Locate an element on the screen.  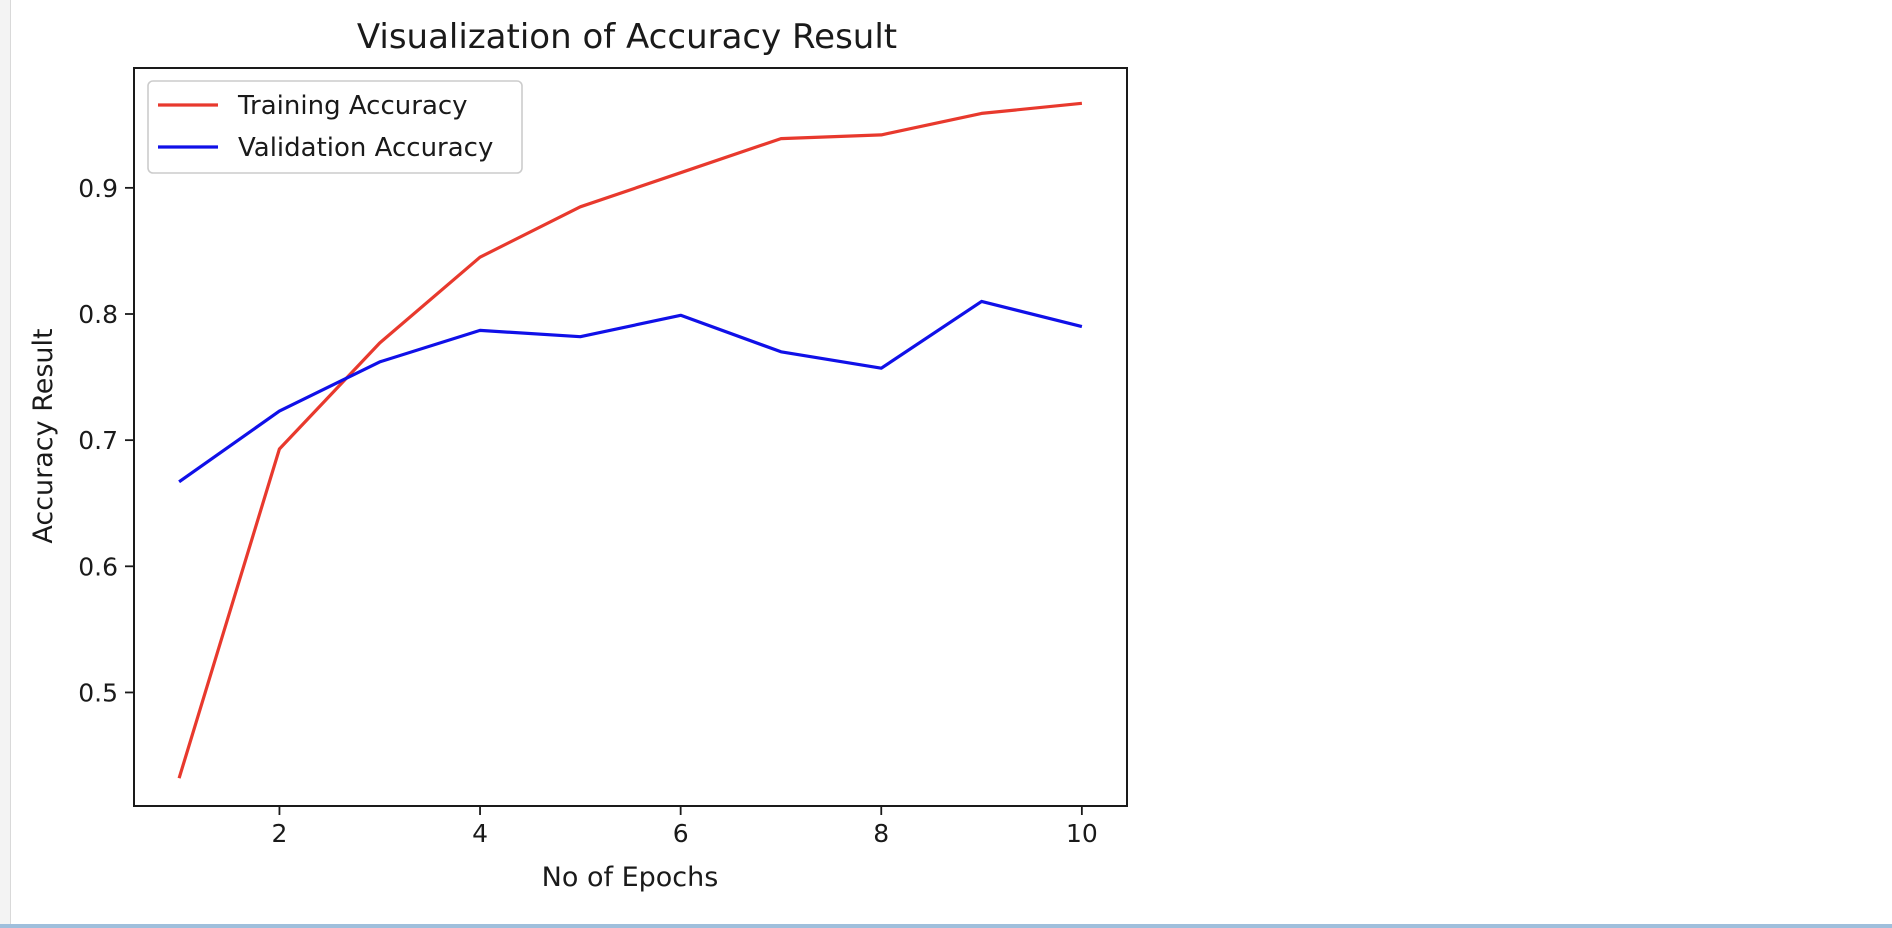
legend-label-2: Validation Accuracy is located at coordinates (365, 148).